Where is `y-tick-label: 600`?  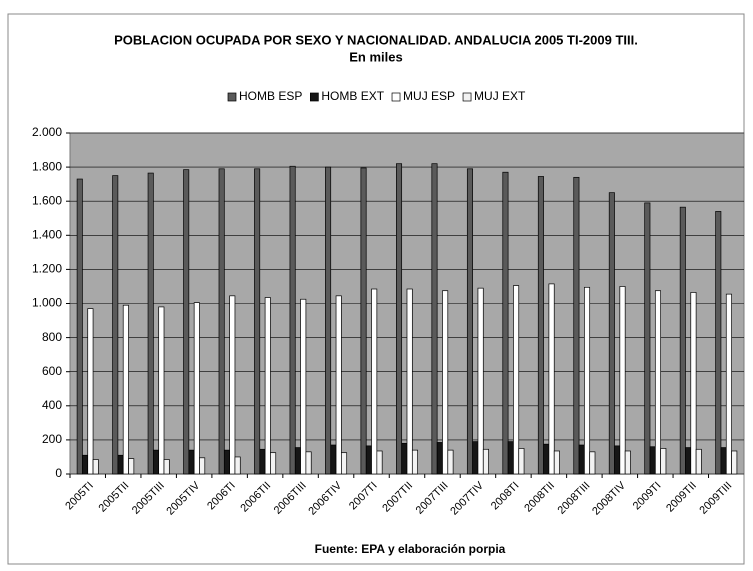
y-tick-label: 600 is located at coordinates (52, 371).